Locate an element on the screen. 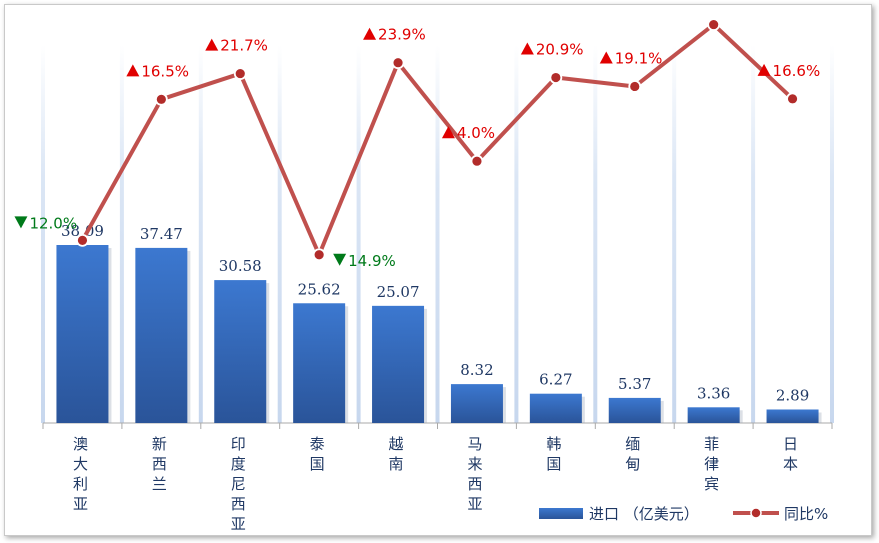 The width and height of the screenshot is (879, 543). yoy-value-label: 16.5% is located at coordinates (165, 71).